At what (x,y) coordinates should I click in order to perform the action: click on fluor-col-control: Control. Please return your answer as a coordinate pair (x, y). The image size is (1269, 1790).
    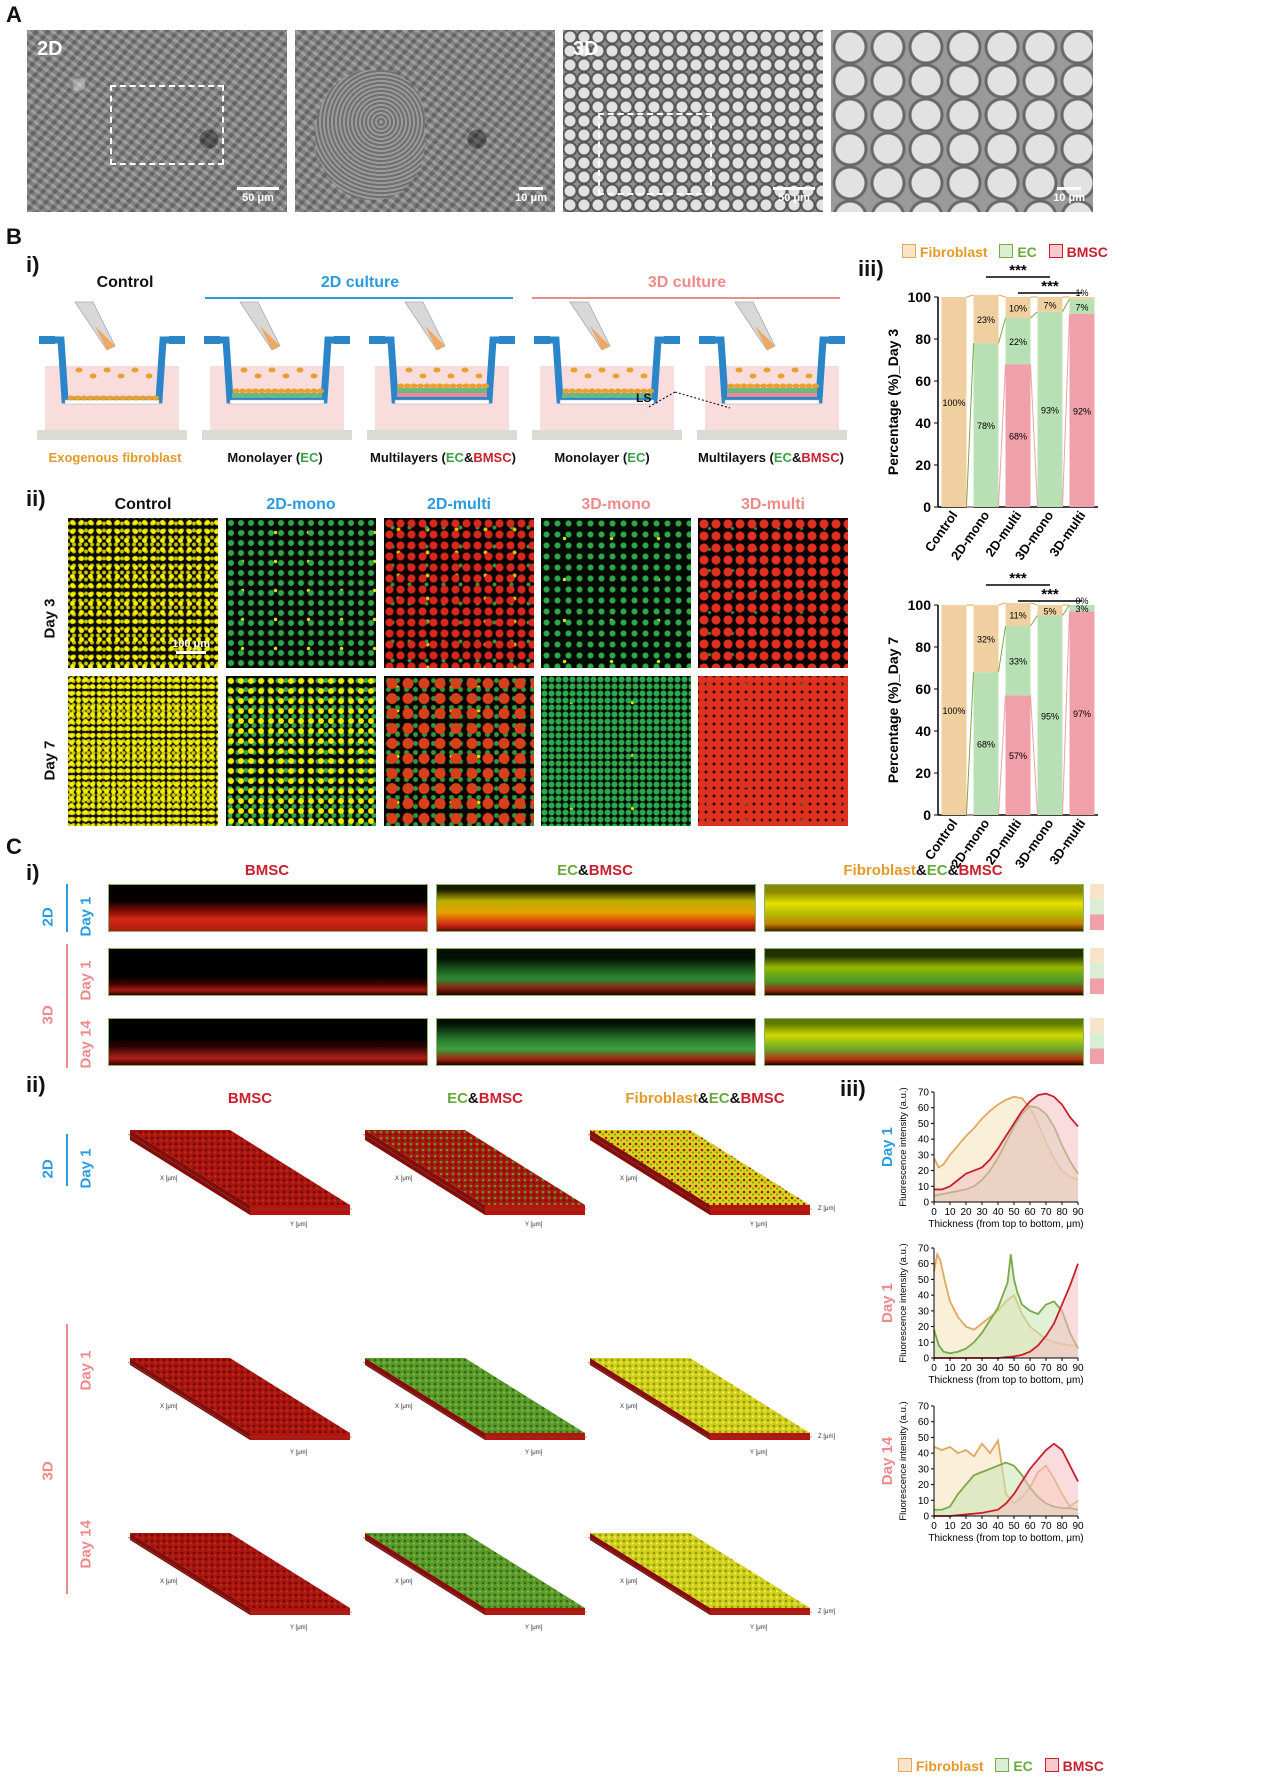
    Looking at the image, I should click on (143, 504).